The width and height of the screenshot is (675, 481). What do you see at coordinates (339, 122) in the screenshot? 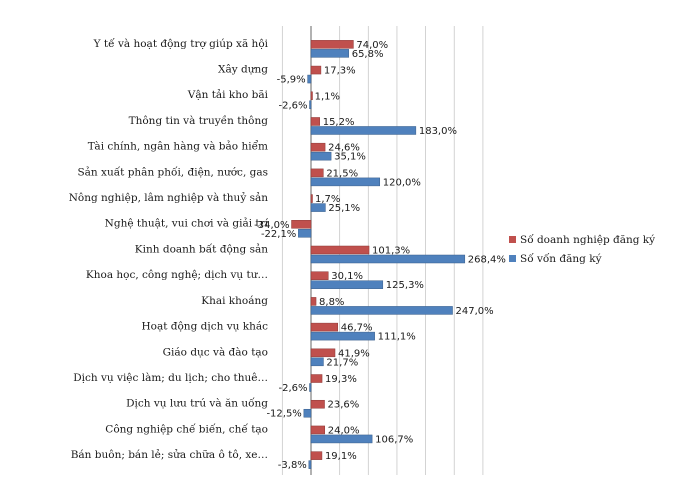
I see `data-label-so-doanh-nghiep: 15,2%` at bounding box center [339, 122].